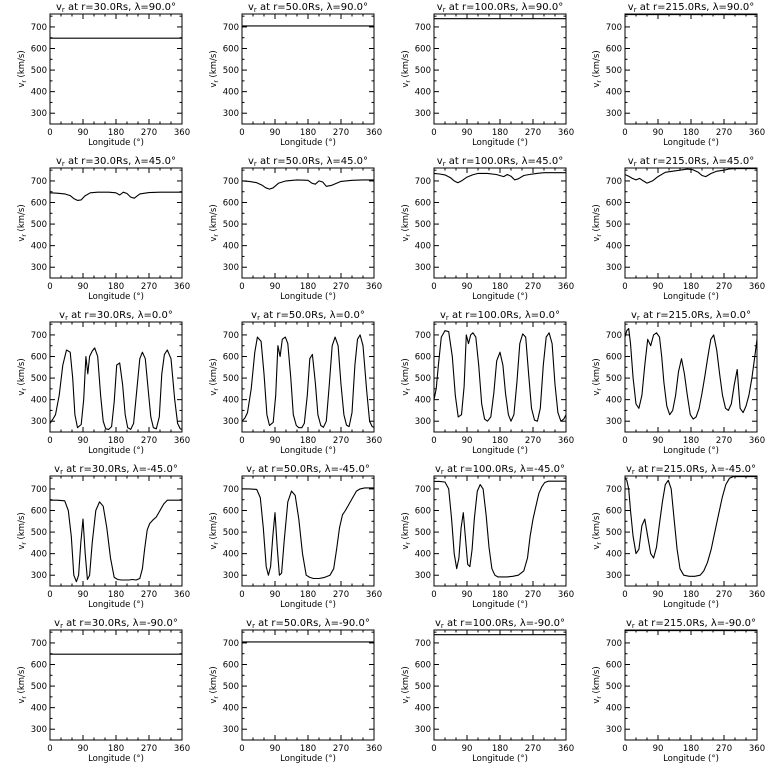  Describe the element at coordinates (308, 316) in the screenshot. I see `panel-title: vr at r=50.0Rs, λ=0.0°` at that location.